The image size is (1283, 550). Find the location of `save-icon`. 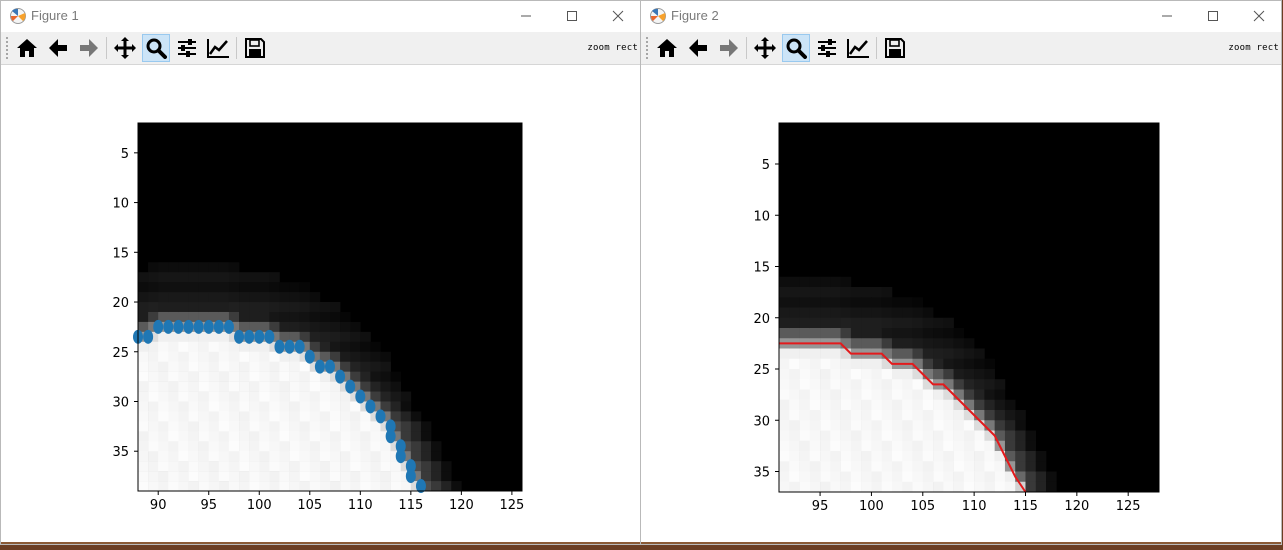

save-icon is located at coordinates (255, 48).